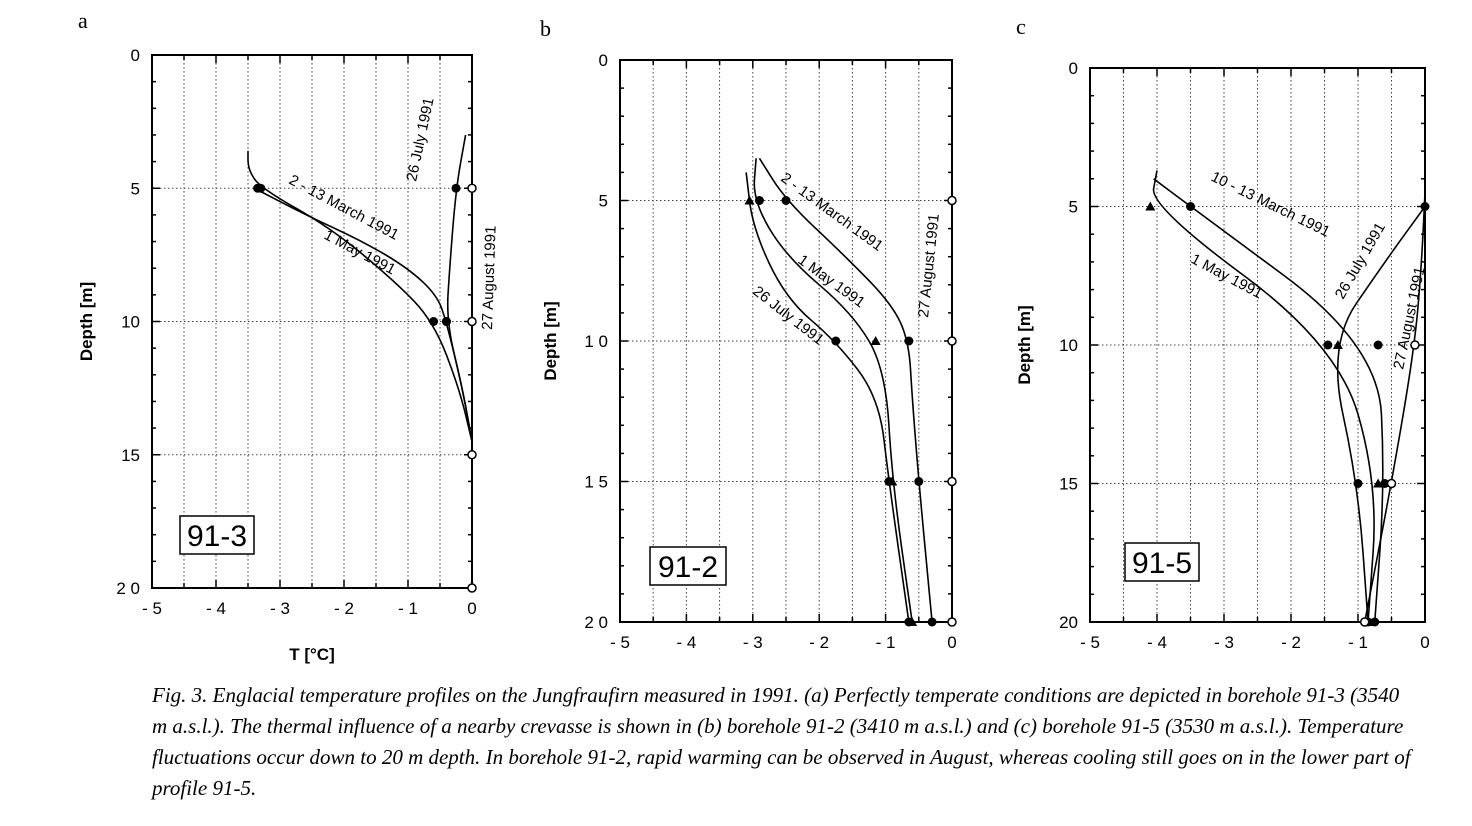  What do you see at coordinates (832, 211) in the screenshot?
I see `series-label: 2 - 13 March 1991` at bounding box center [832, 211].